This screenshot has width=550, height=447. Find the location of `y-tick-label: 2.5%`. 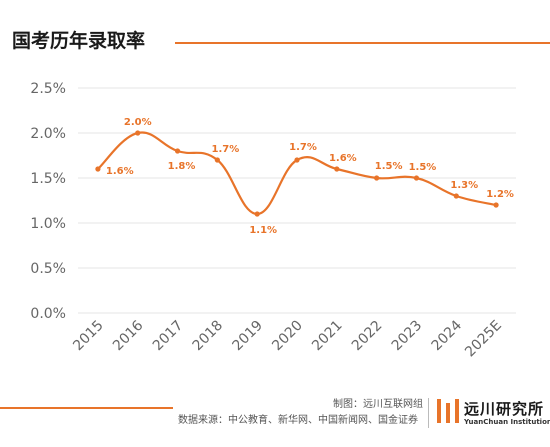

y-tick-label: 2.5% is located at coordinates (48, 89).